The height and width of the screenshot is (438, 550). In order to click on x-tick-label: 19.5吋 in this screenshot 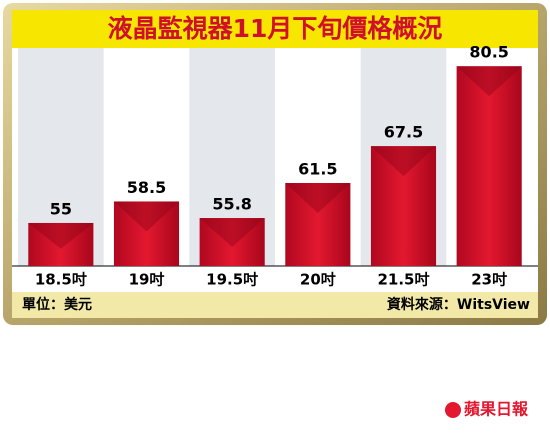, I will do `click(232, 280)`.